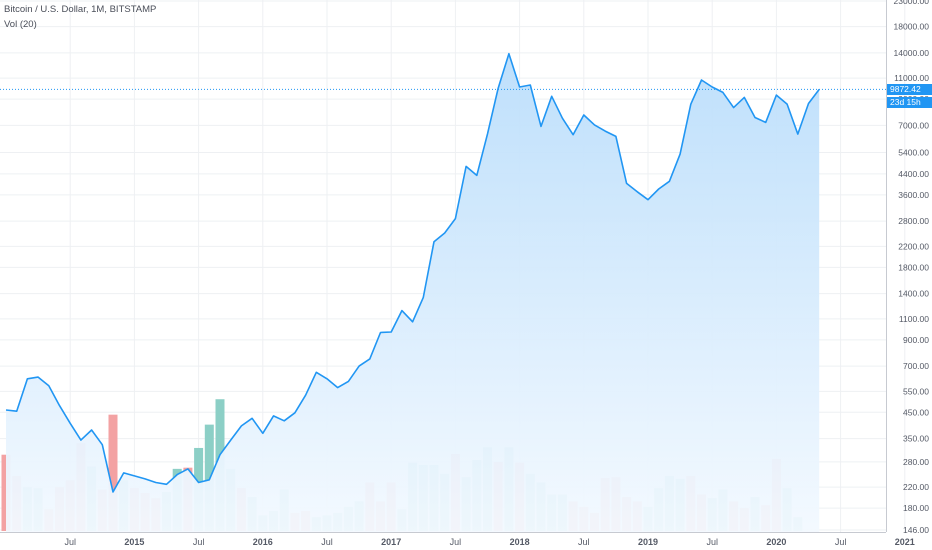 The width and height of the screenshot is (932, 550). Describe the element at coordinates (80, 9) in the screenshot. I see `chart-title: Bitcoin / U.S. Dollar, 1M, BITSTAMP` at that location.